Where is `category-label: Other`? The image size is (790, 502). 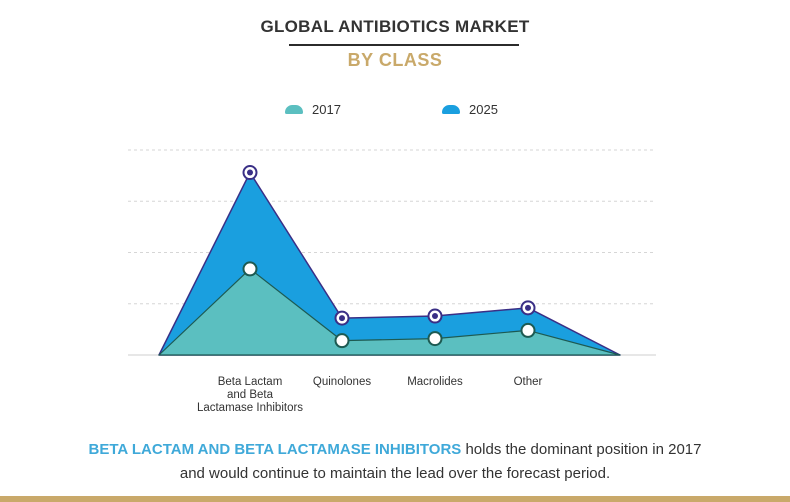
category-label: Other is located at coordinates (528, 382).